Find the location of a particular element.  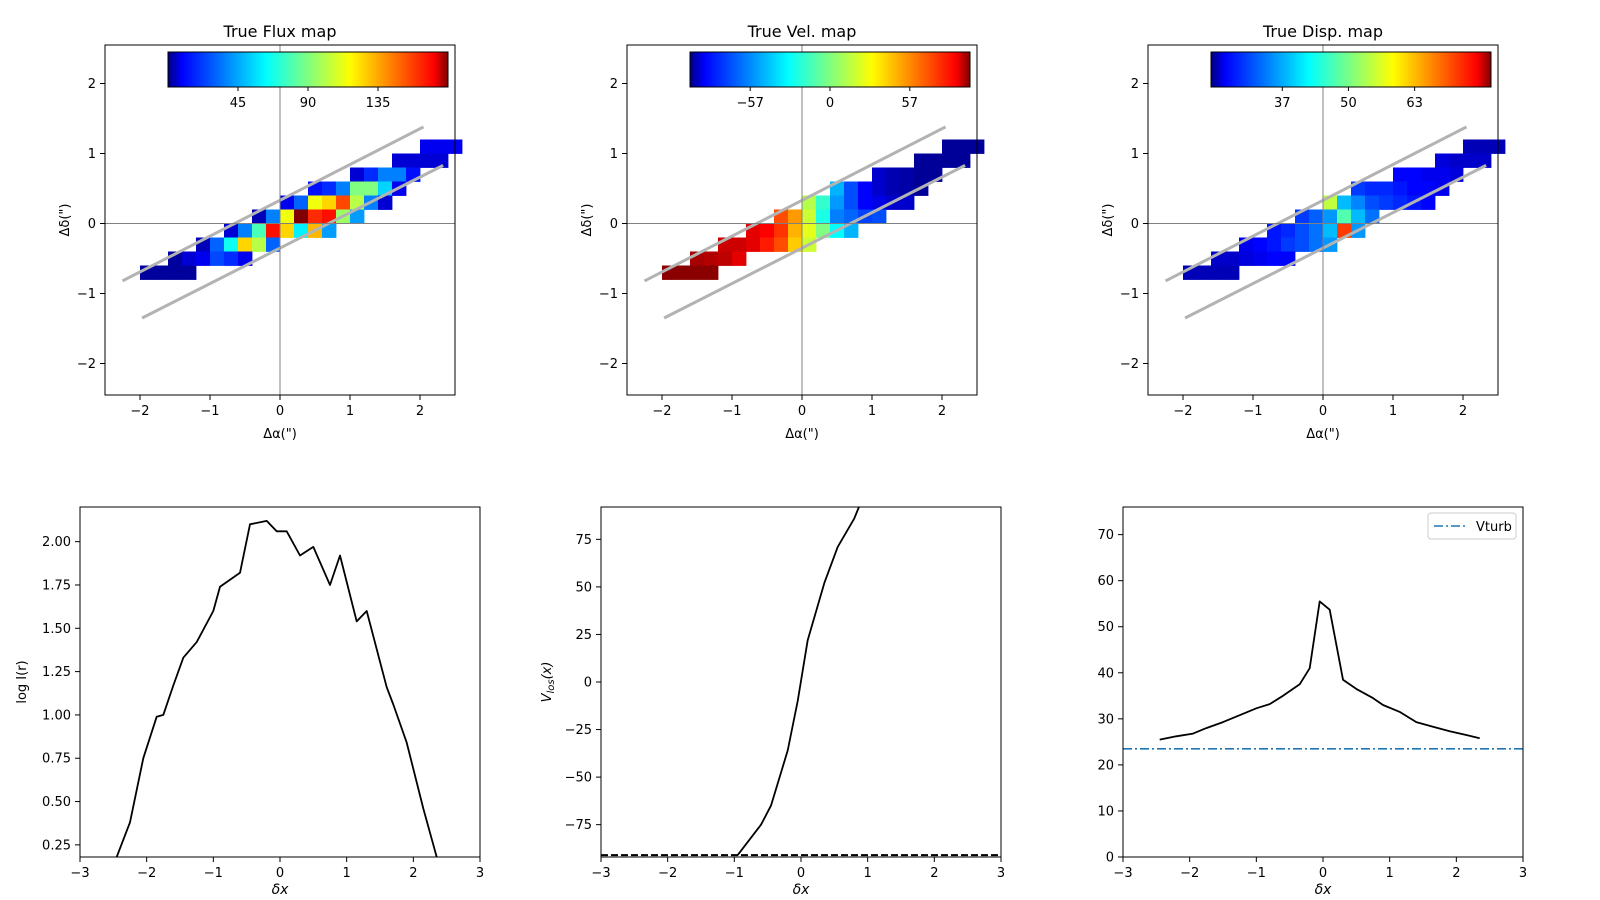

legend: Vturb is located at coordinates (1472, 526).